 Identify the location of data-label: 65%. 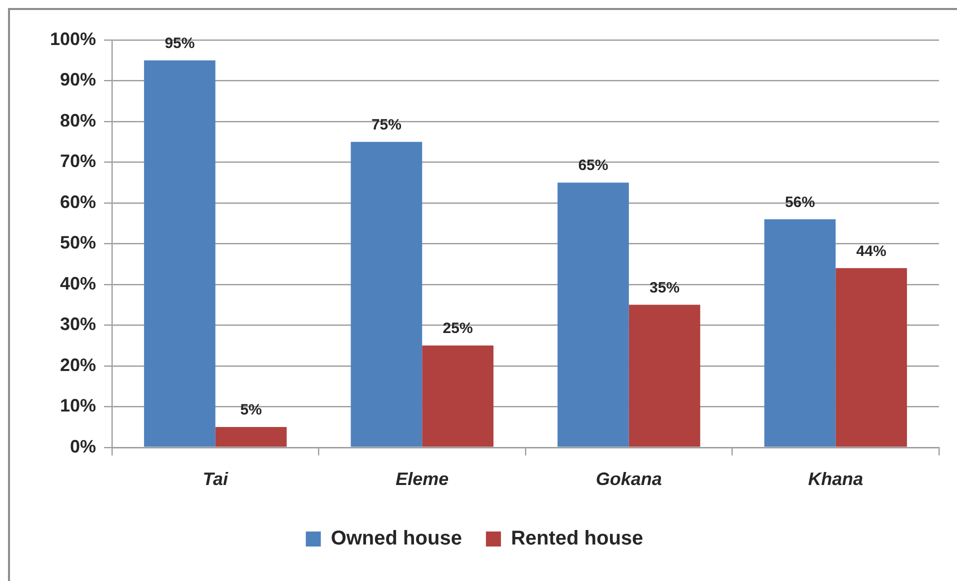
(593, 165).